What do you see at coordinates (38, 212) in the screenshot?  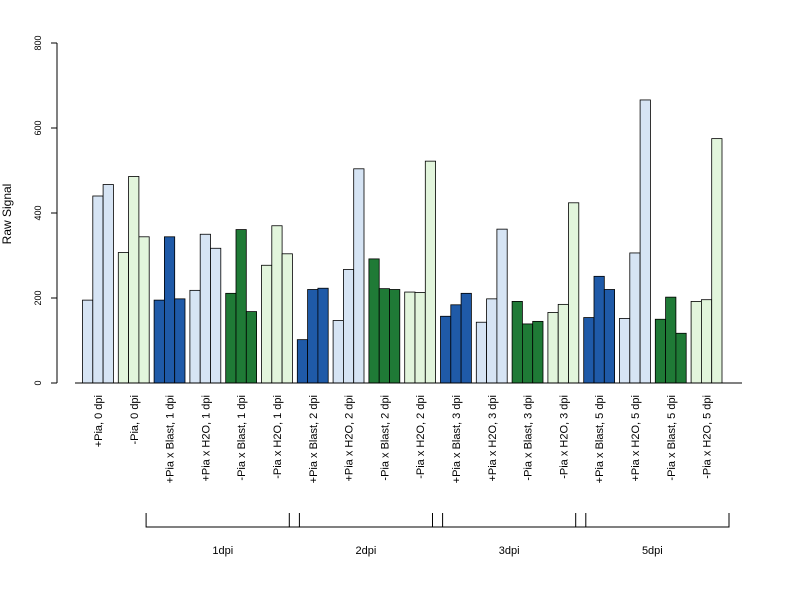 I see `y-tick-label: 400` at bounding box center [38, 212].